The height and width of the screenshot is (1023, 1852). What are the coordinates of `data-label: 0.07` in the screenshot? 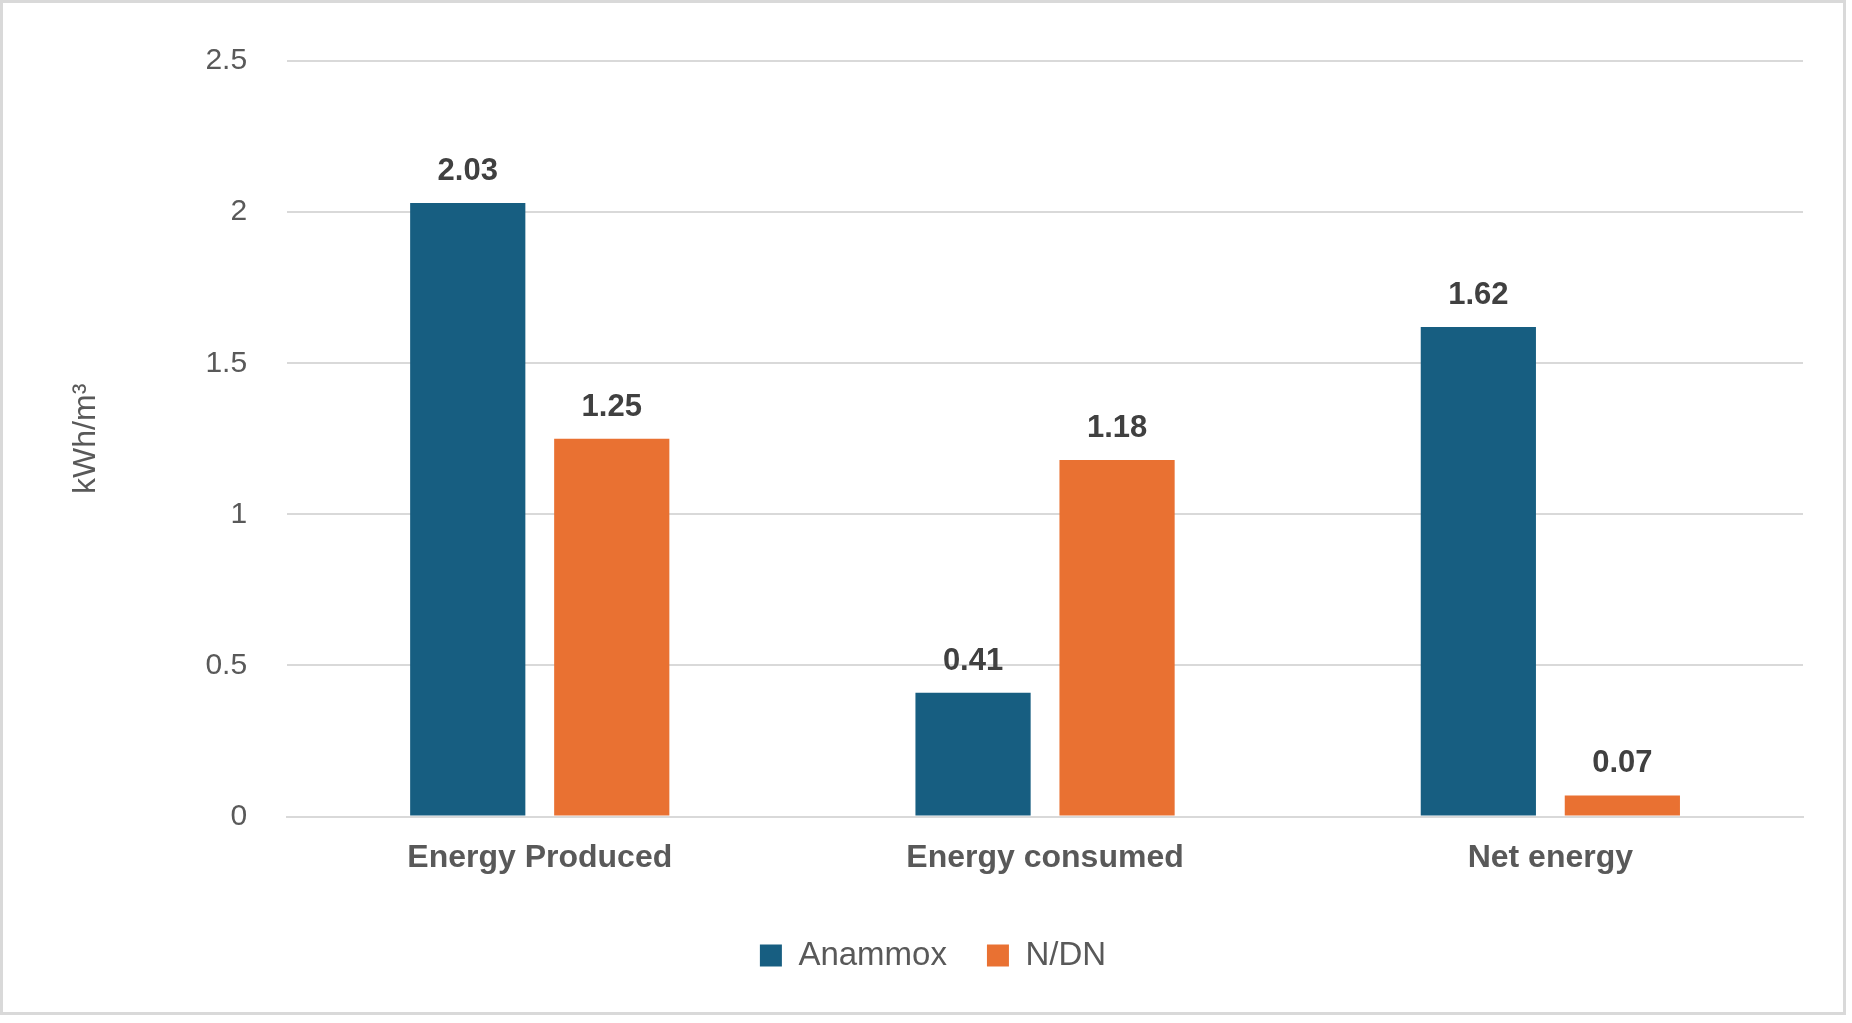 It's located at (1622, 762).